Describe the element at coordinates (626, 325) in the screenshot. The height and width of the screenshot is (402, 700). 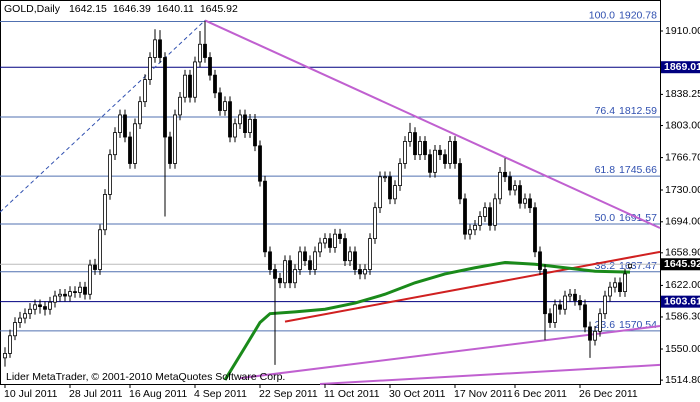
I see `fib-label: 23.6 1570.54` at that location.